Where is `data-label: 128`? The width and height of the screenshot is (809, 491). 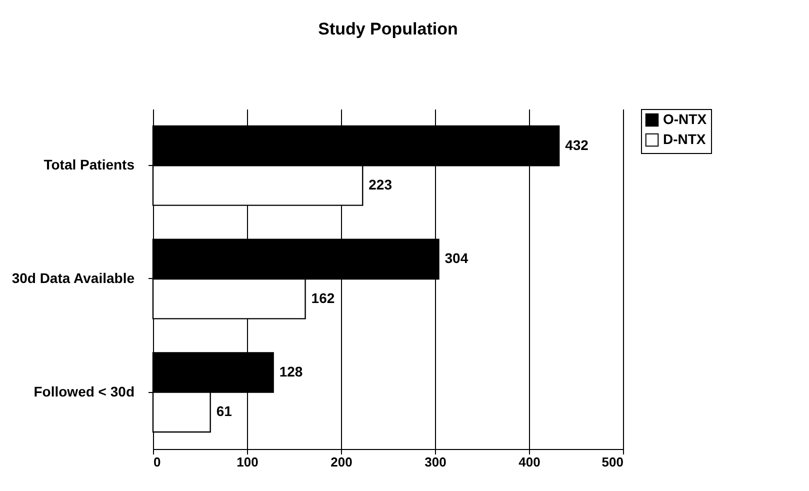 data-label: 128 is located at coordinates (291, 372).